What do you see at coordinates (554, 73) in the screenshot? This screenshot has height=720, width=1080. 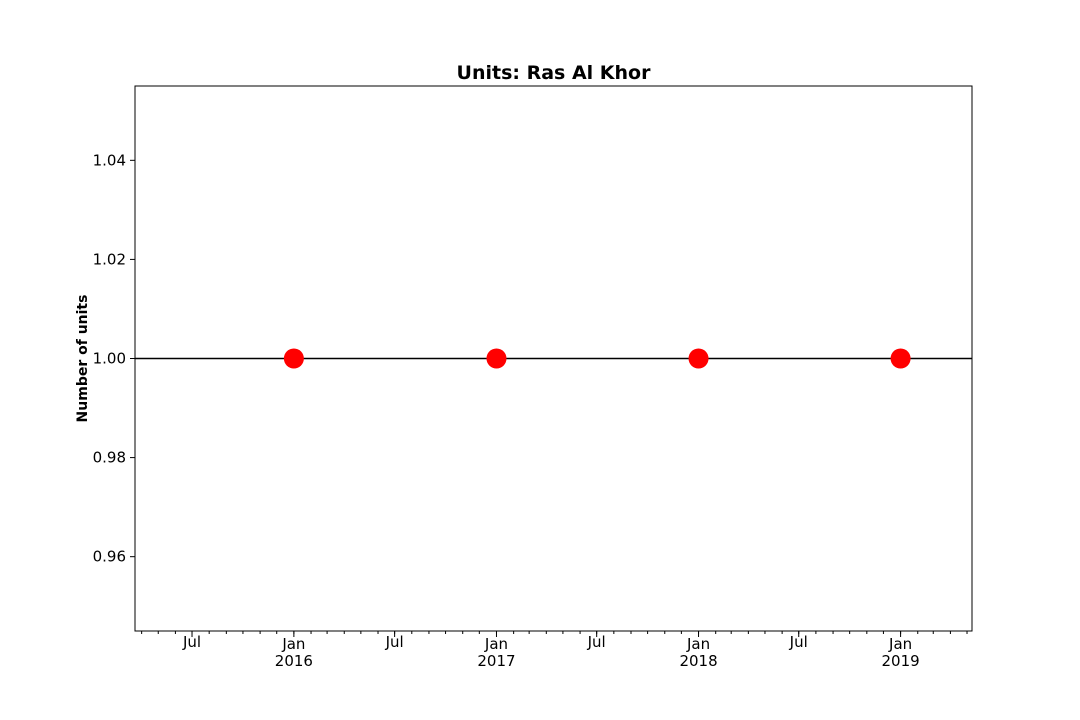 I see `chart-title: Units: Ras Al Khor` at bounding box center [554, 73].